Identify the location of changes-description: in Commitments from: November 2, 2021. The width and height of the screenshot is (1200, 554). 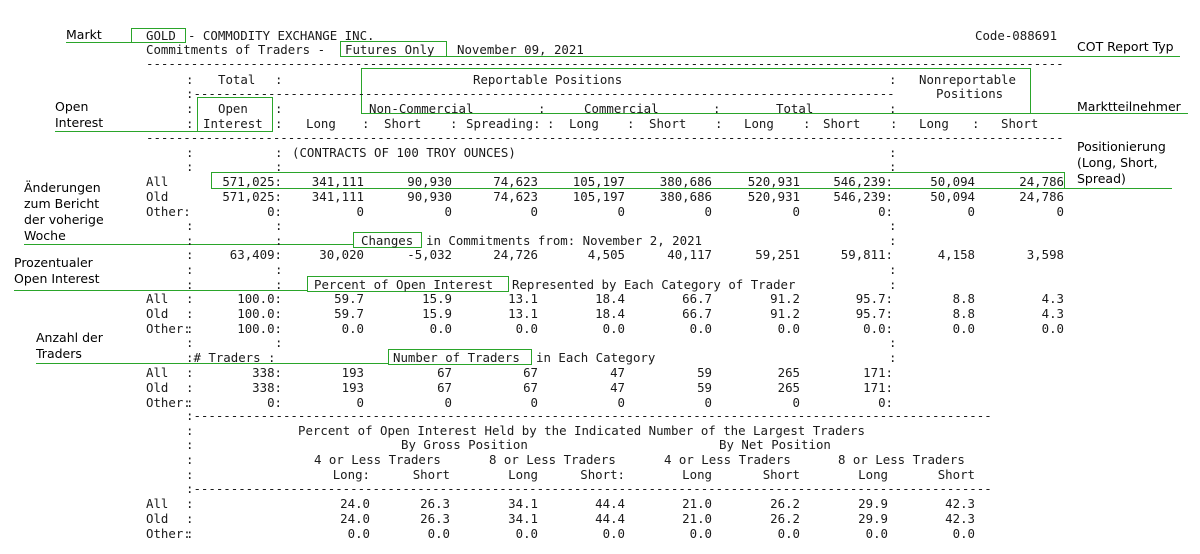
(564, 240).